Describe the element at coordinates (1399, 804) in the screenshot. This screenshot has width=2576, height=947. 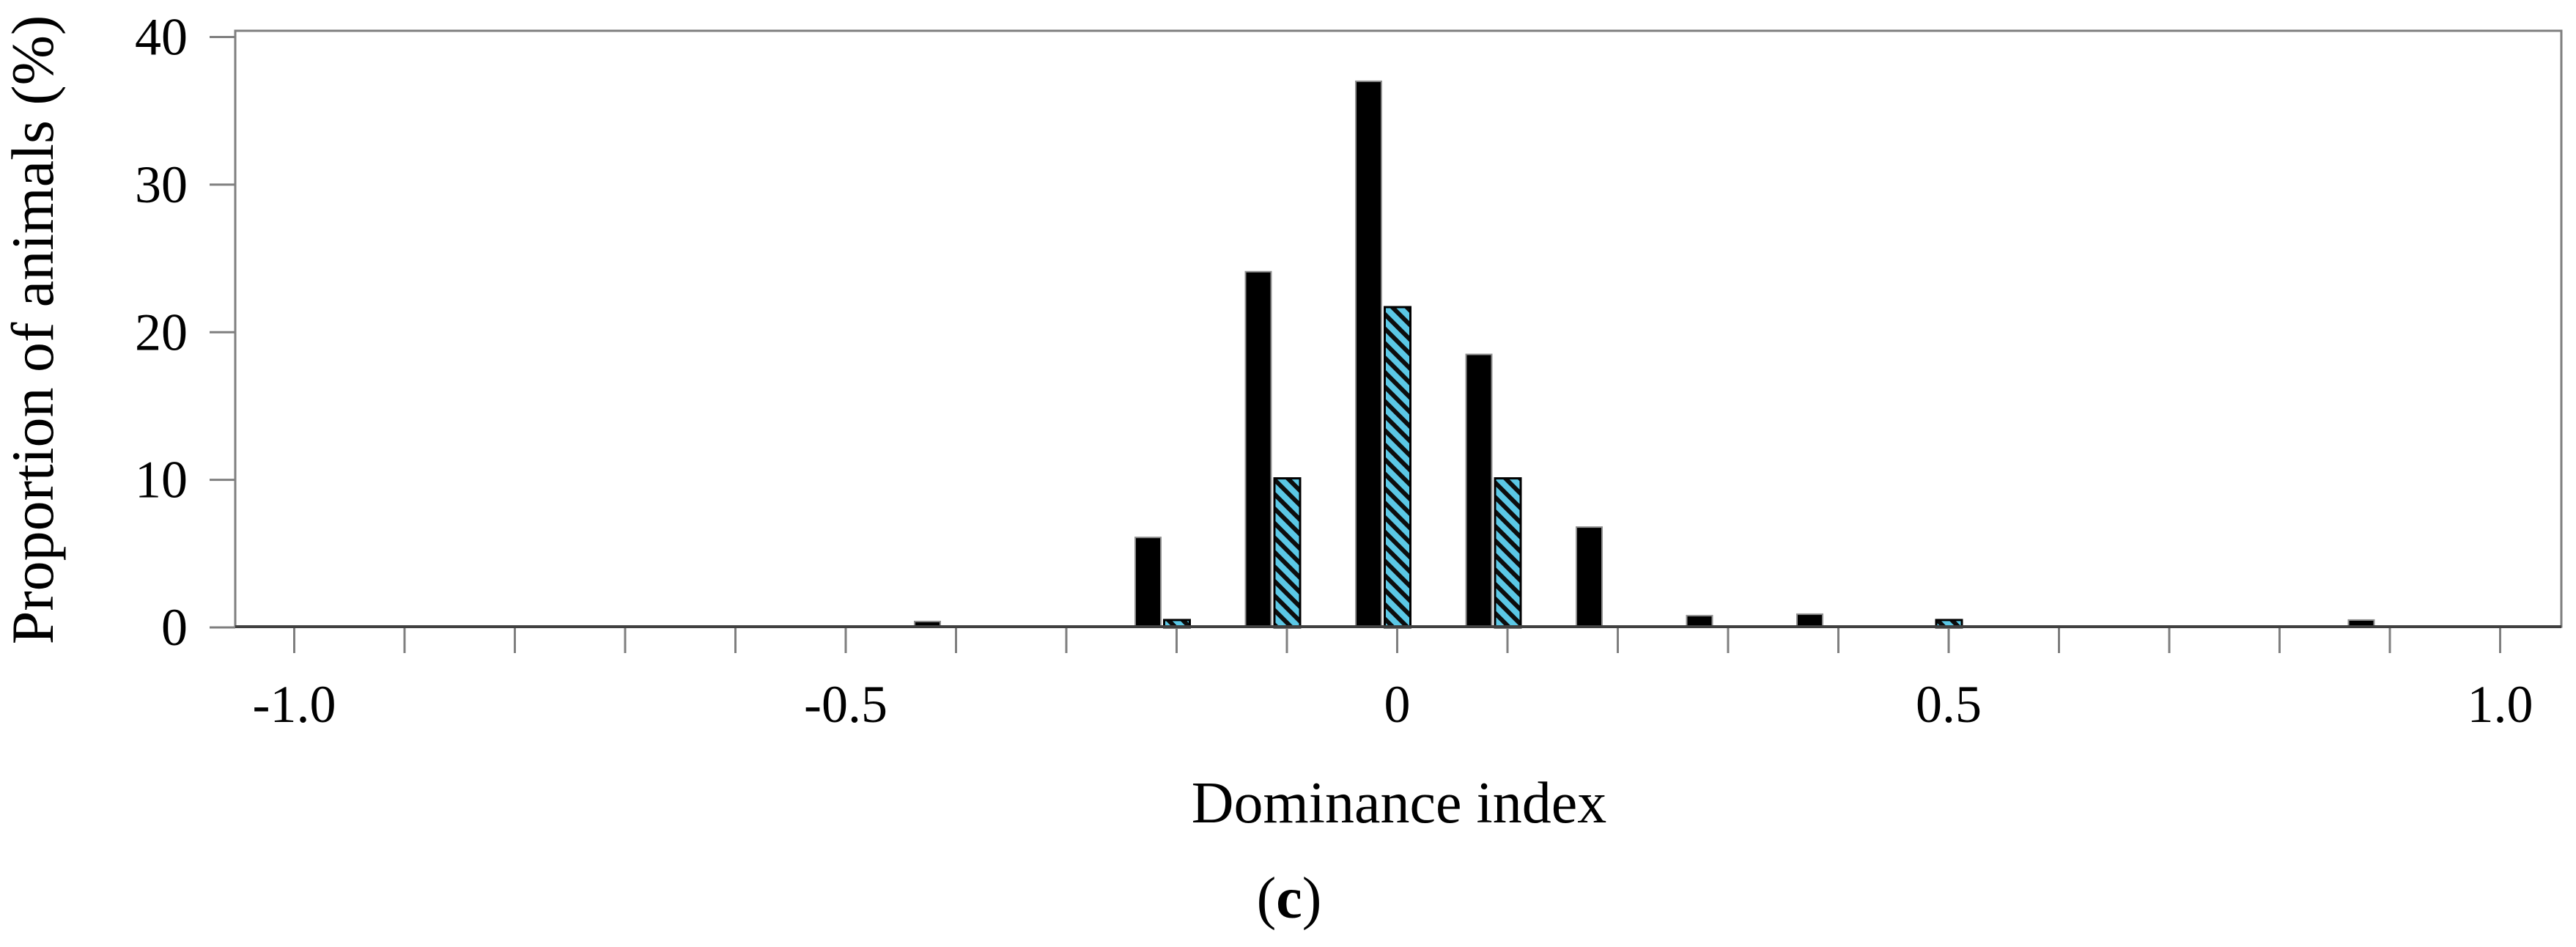
I see `x-axis-title: Dominance index` at that location.